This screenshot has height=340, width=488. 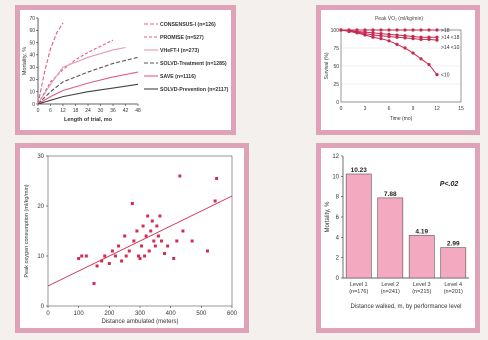 I want to click on x-tick-label: 30, so click(x=101, y=111).